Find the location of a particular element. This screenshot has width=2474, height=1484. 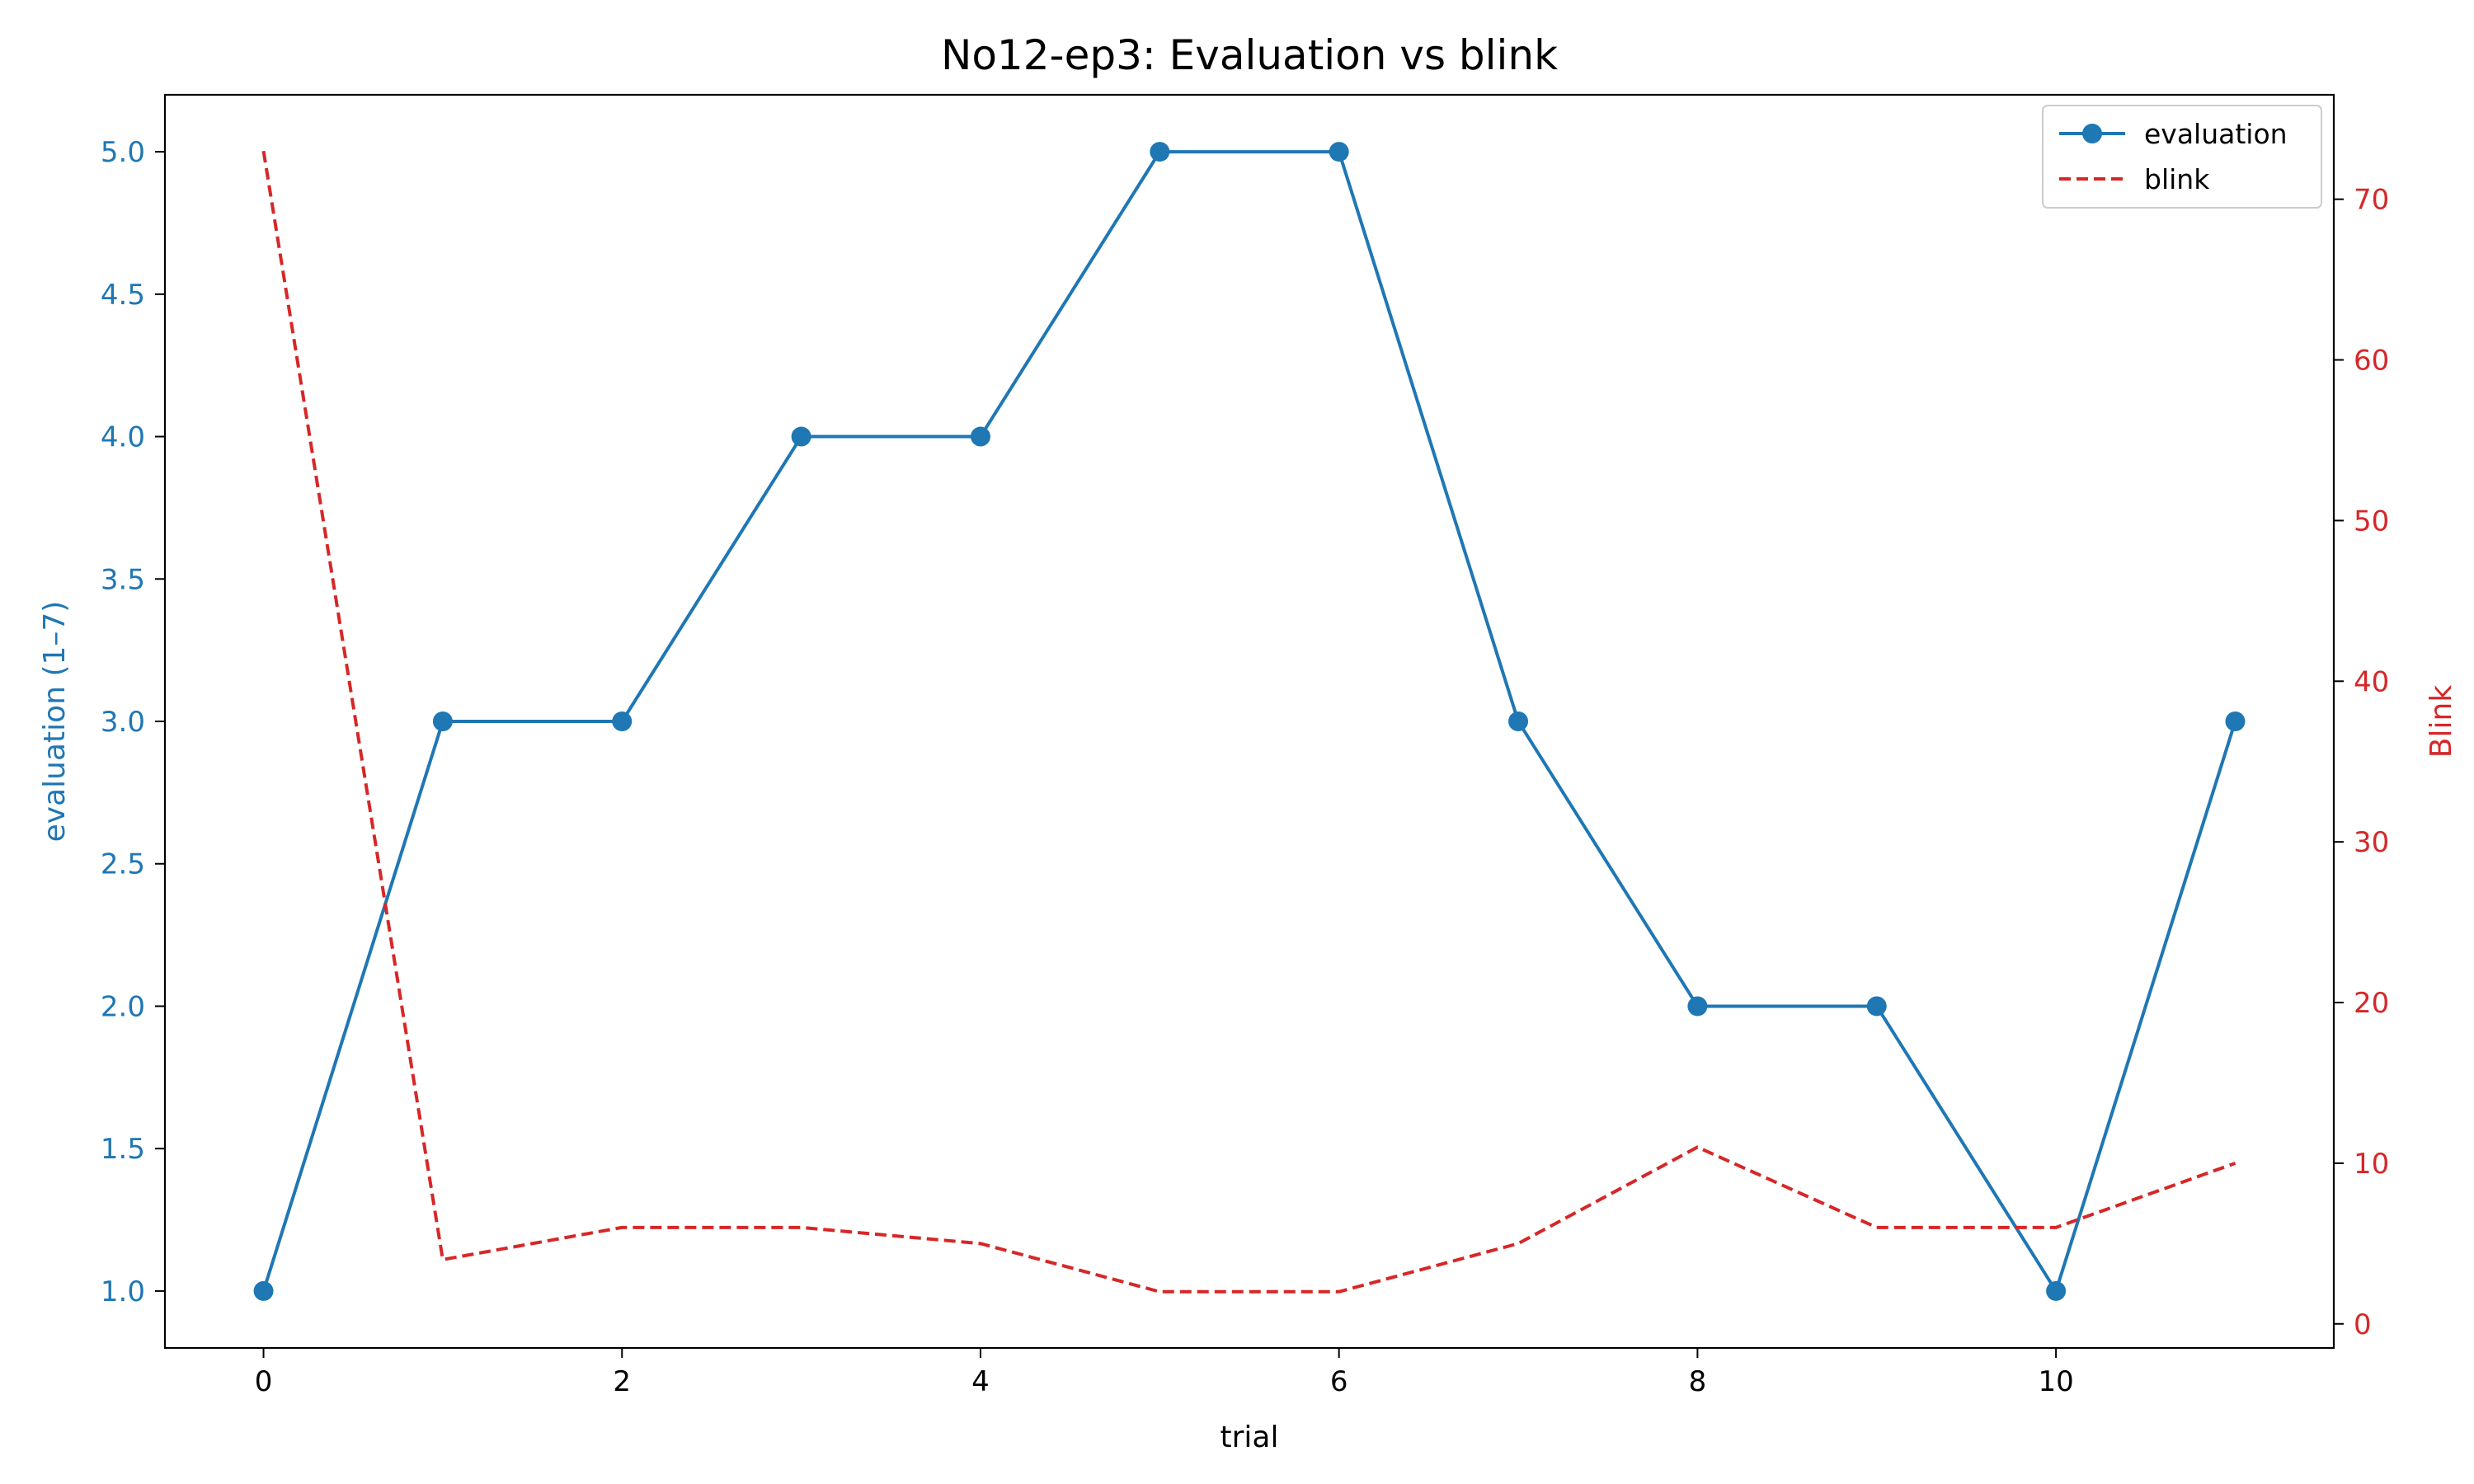

y-left-tick-label: 1.0 is located at coordinates (123, 1291).